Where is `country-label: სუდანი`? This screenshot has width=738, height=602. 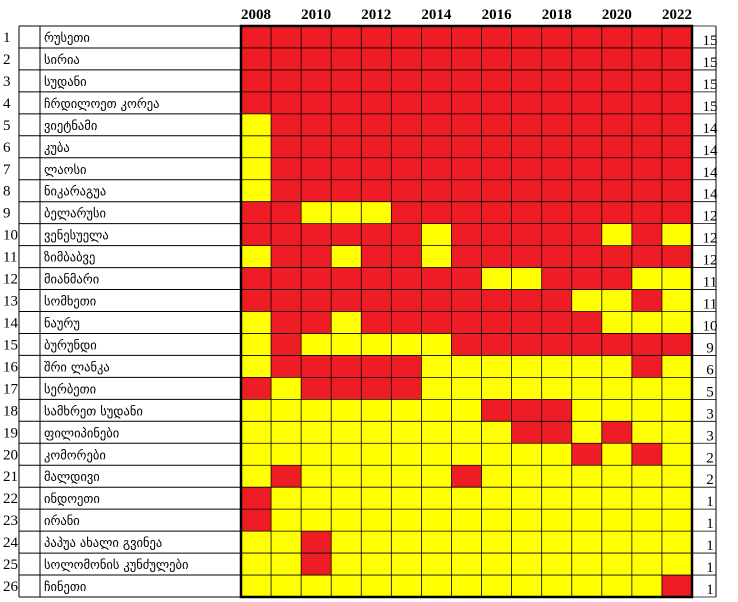 country-label: სუდანი is located at coordinates (65, 81).